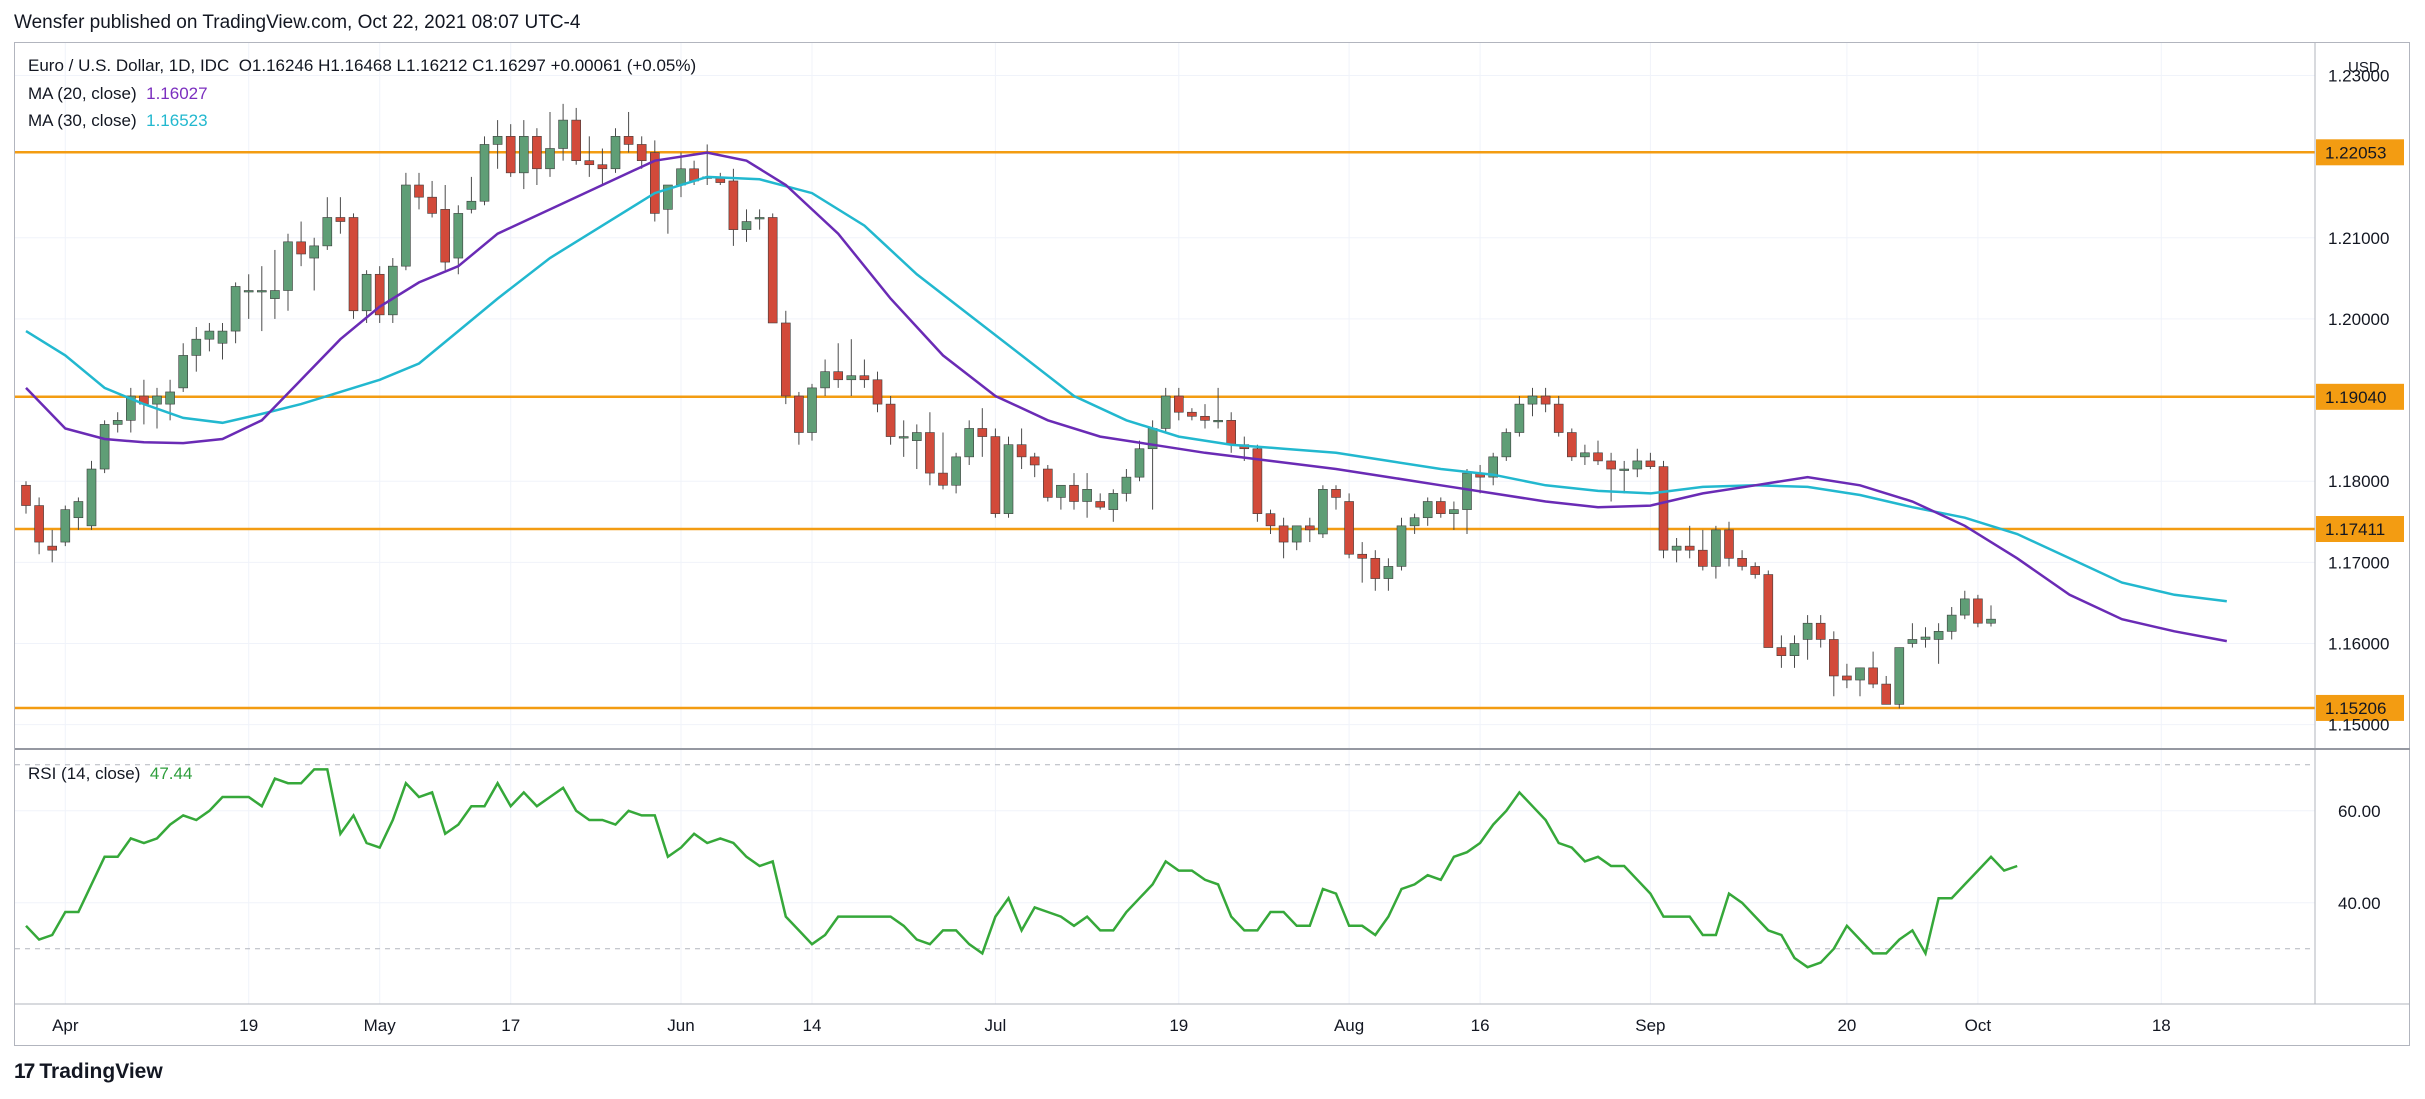  I want to click on tradingview-logo-icon: 17, so click(24, 1071).